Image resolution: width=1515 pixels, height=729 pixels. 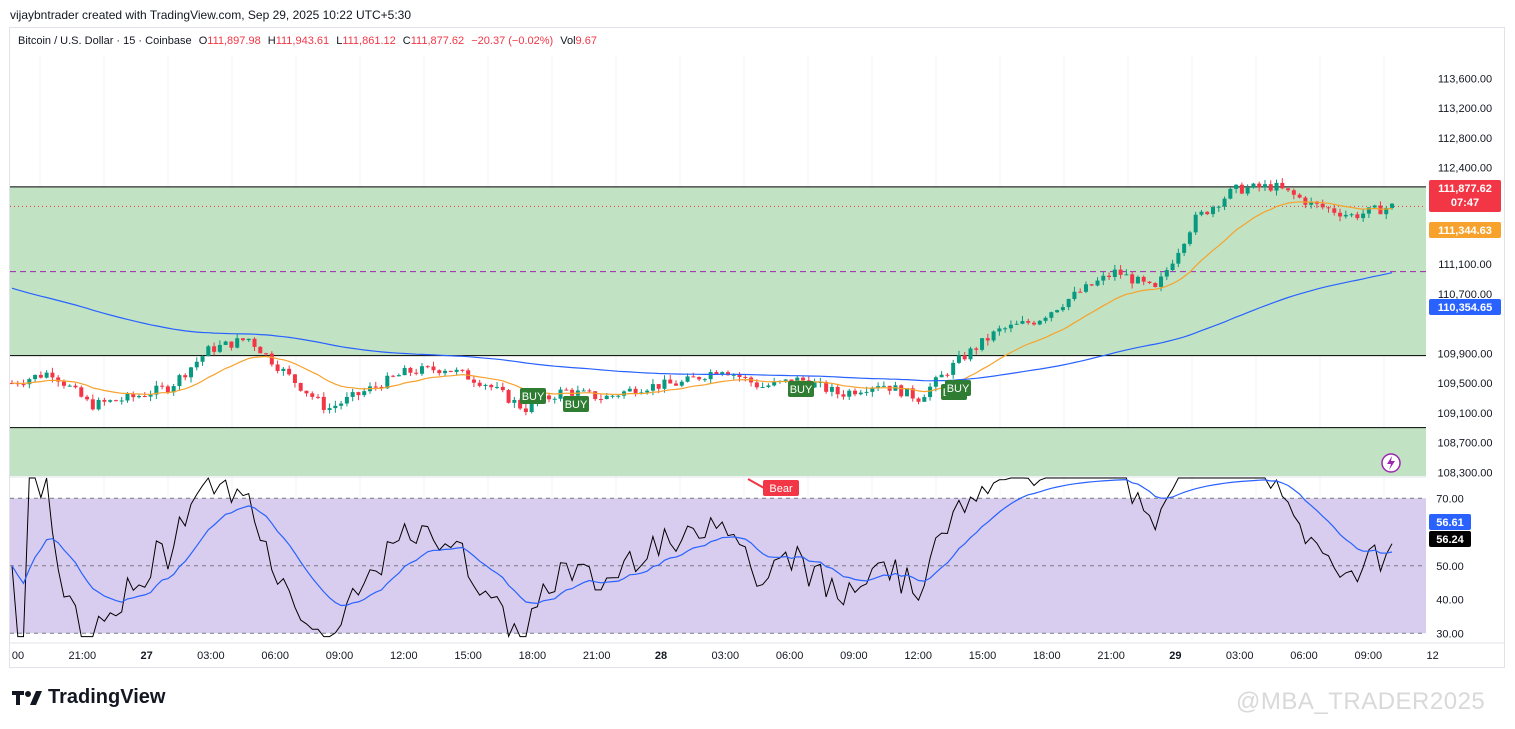 What do you see at coordinates (1450, 540) in the screenshot?
I see `rsi-tag-text: 56.24` at bounding box center [1450, 540].